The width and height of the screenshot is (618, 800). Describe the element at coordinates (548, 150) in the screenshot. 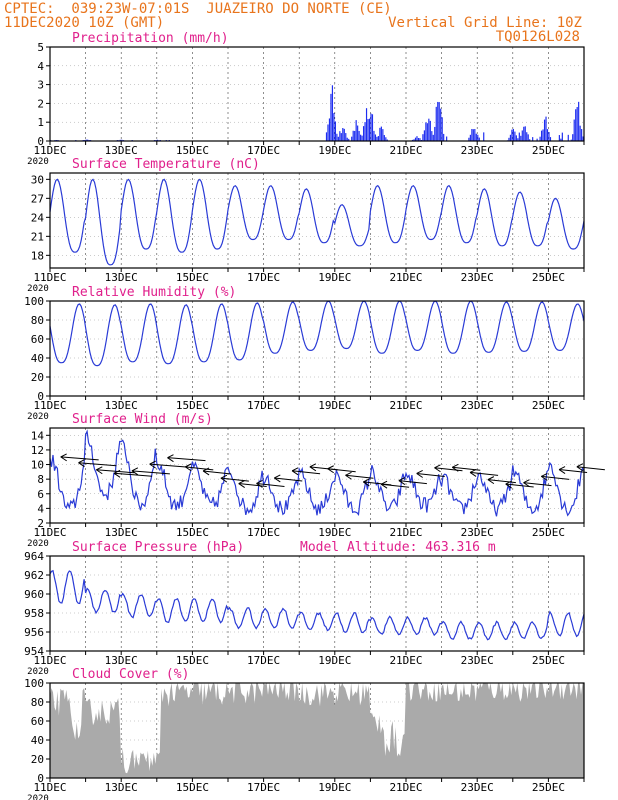

I see `x-tick-label: 25DEC` at that location.